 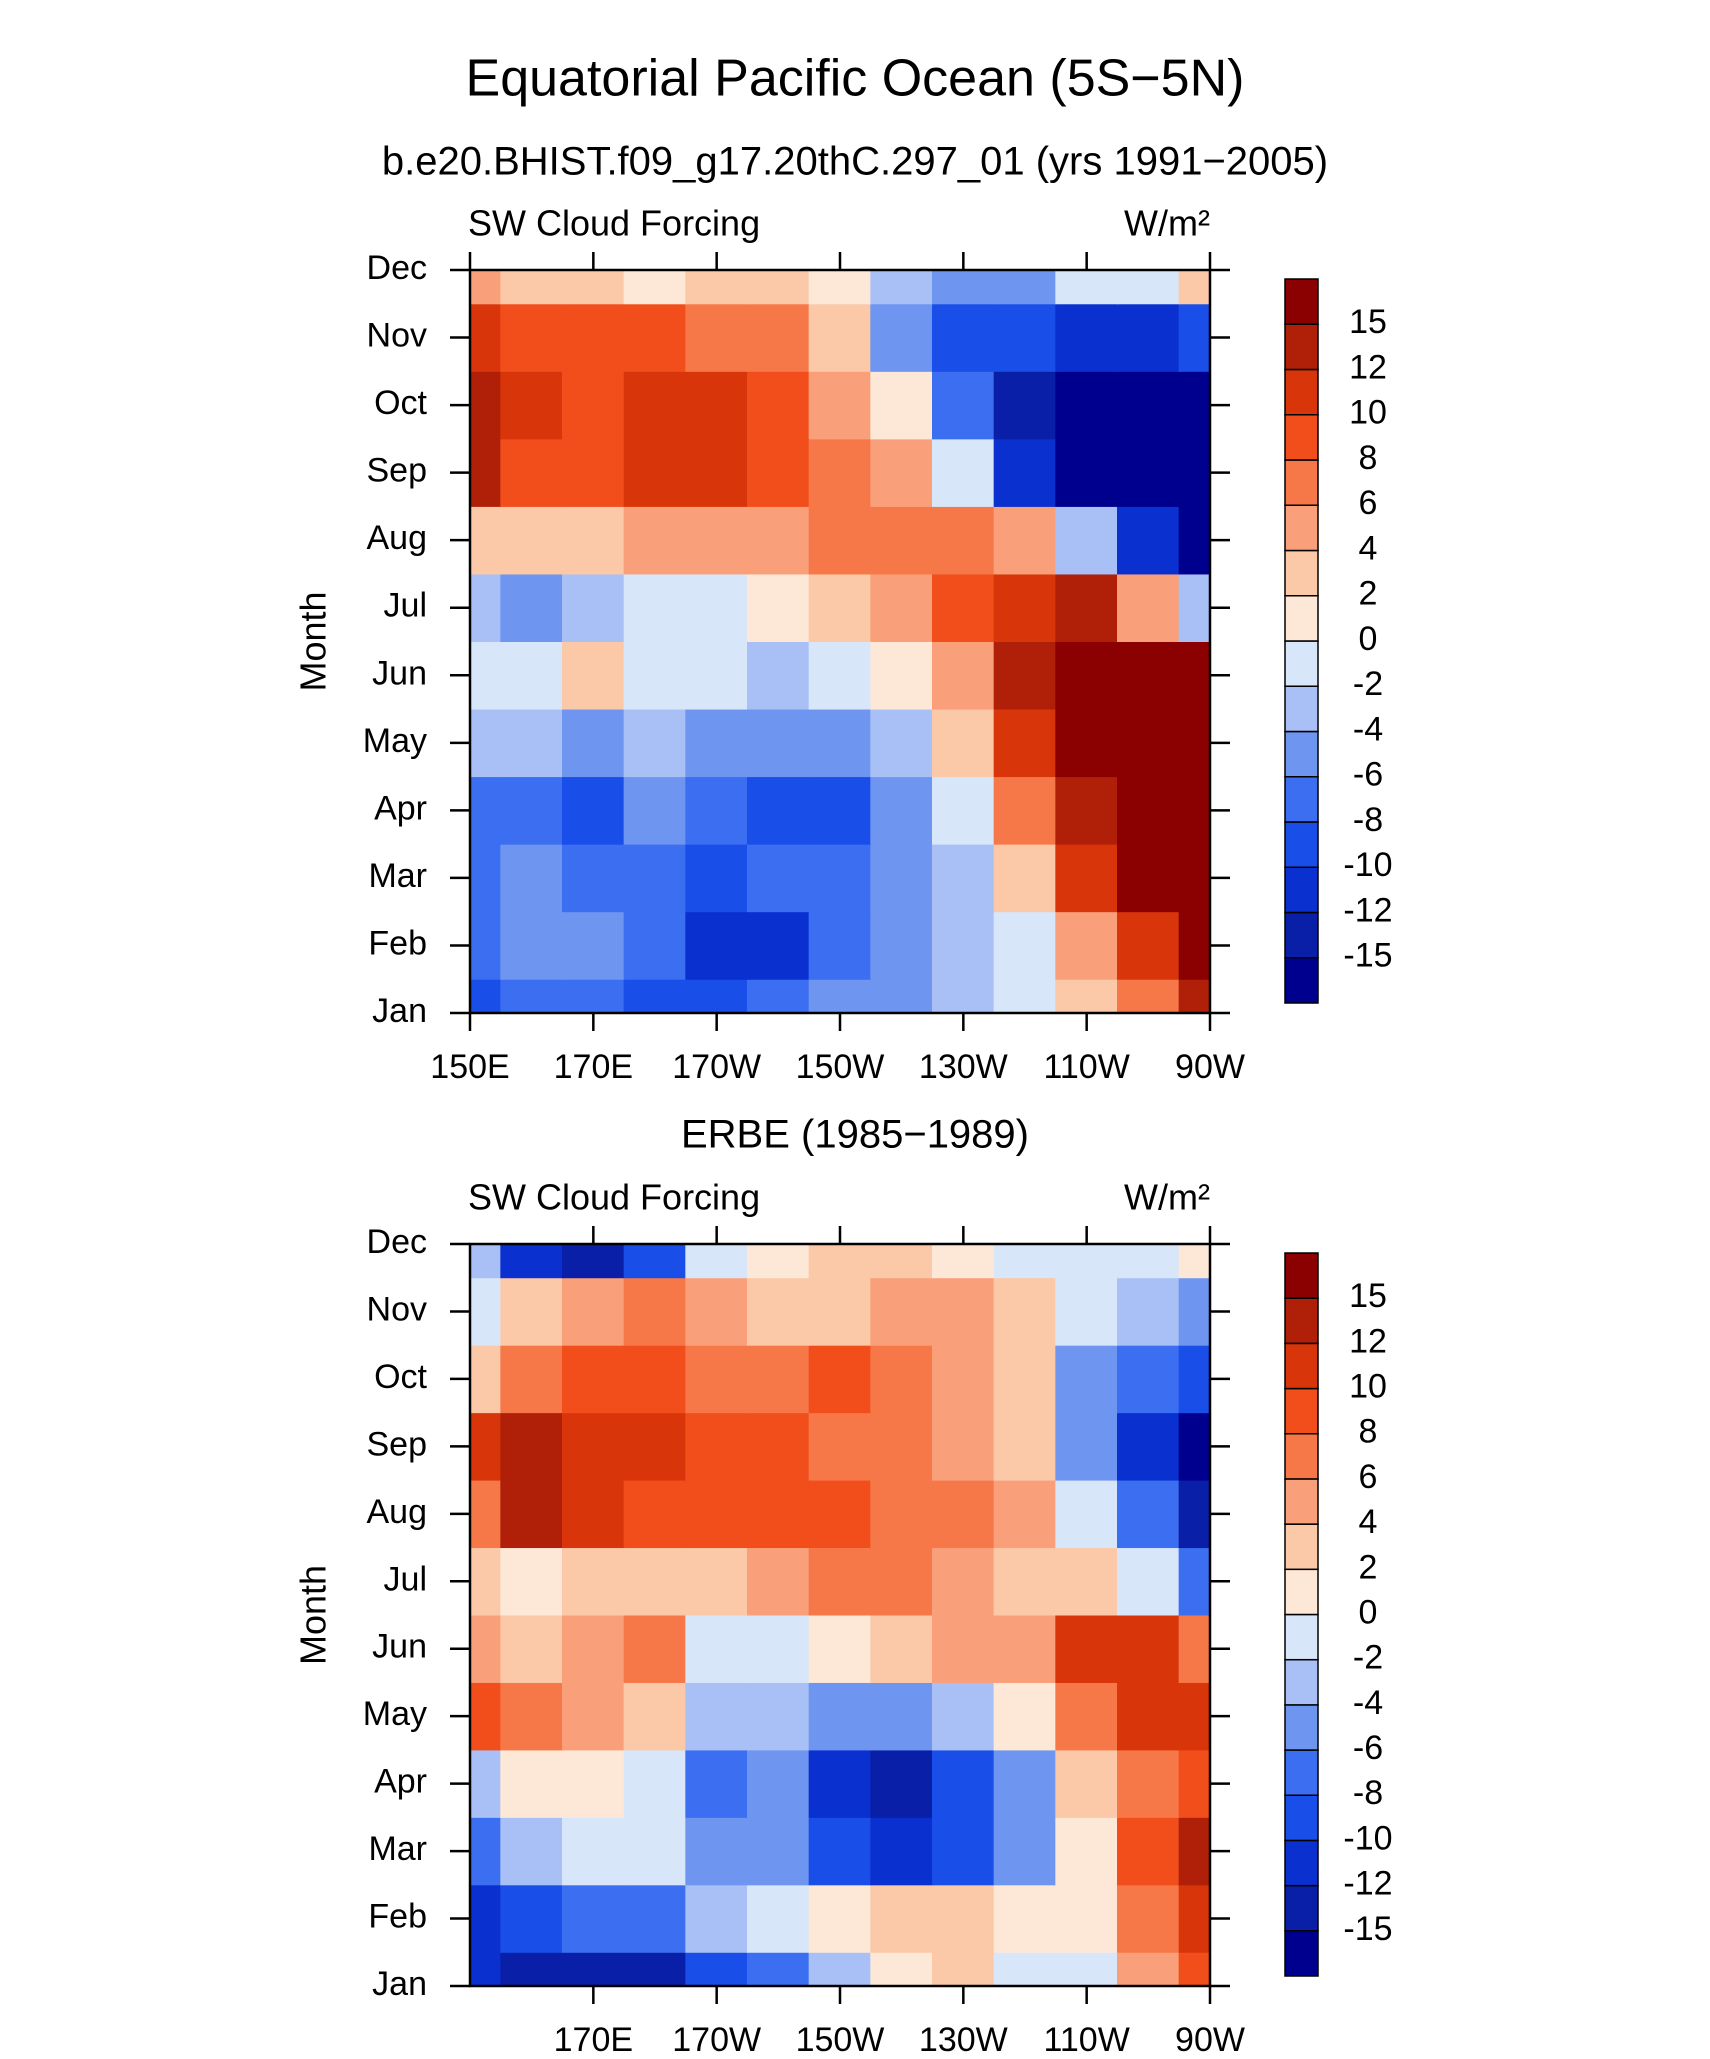 What do you see at coordinates (1368, 684) in the screenshot?
I see `colorbar-label: -2` at bounding box center [1368, 684].